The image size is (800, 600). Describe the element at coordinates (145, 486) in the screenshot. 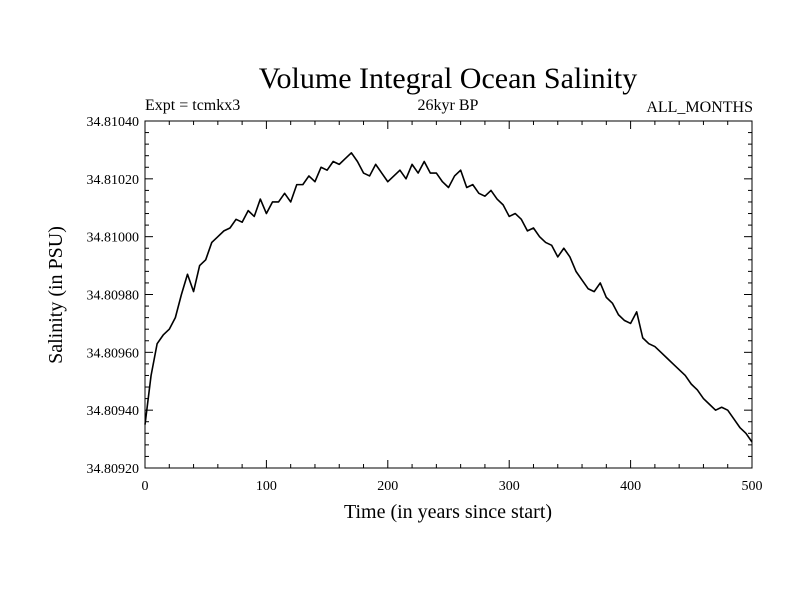

I see `x-tick-label: 0` at that location.